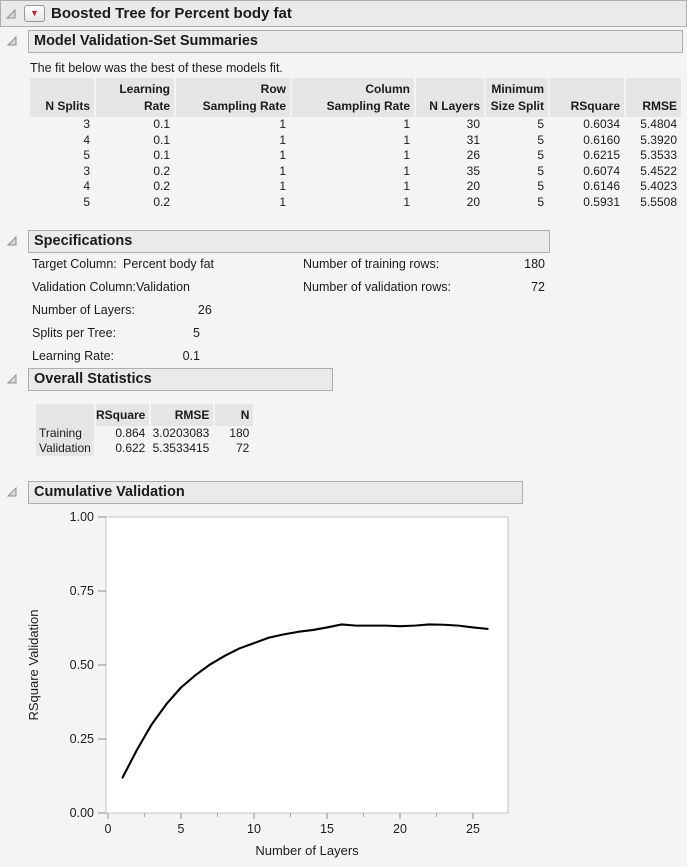  What do you see at coordinates (473, 170) in the screenshot?
I see `table-cell: 35` at bounding box center [473, 170].